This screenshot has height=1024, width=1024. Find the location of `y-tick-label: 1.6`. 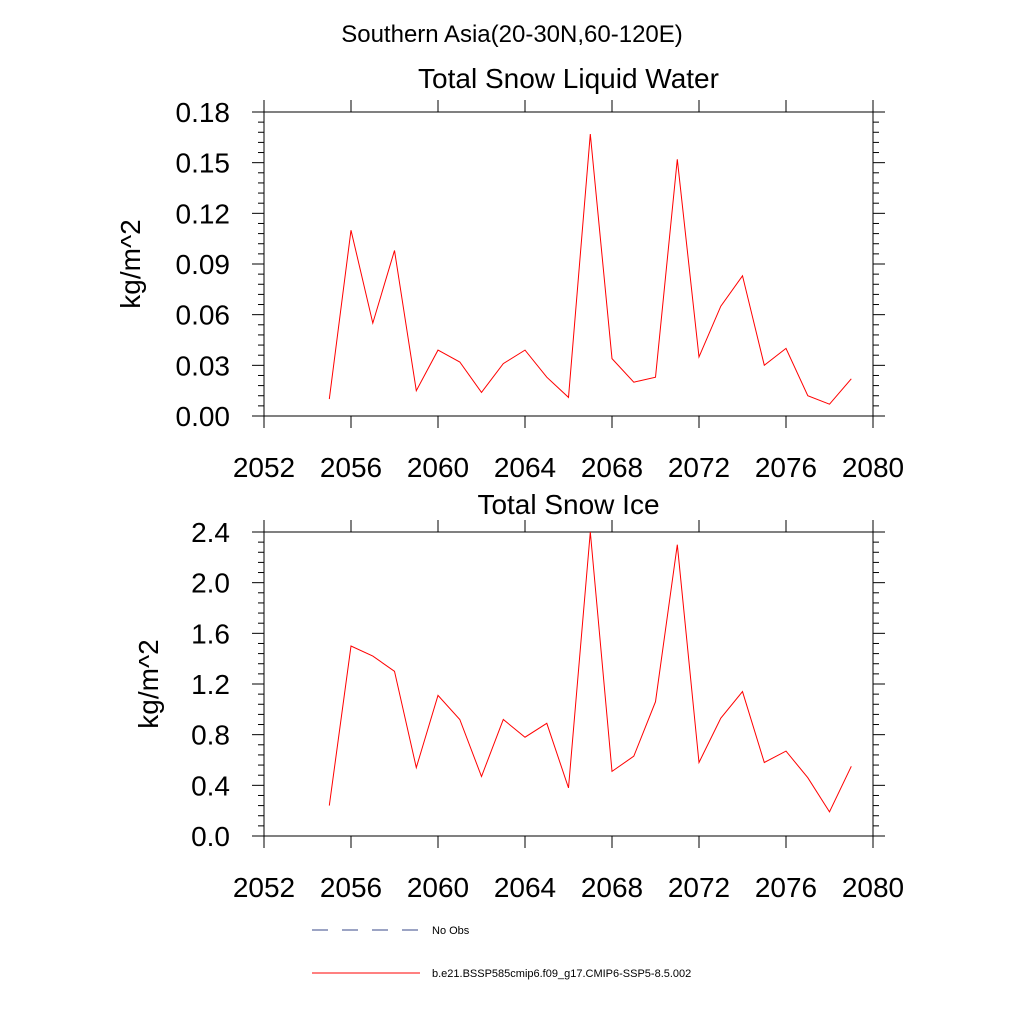

y-tick-label: 1.6 is located at coordinates (210, 633).